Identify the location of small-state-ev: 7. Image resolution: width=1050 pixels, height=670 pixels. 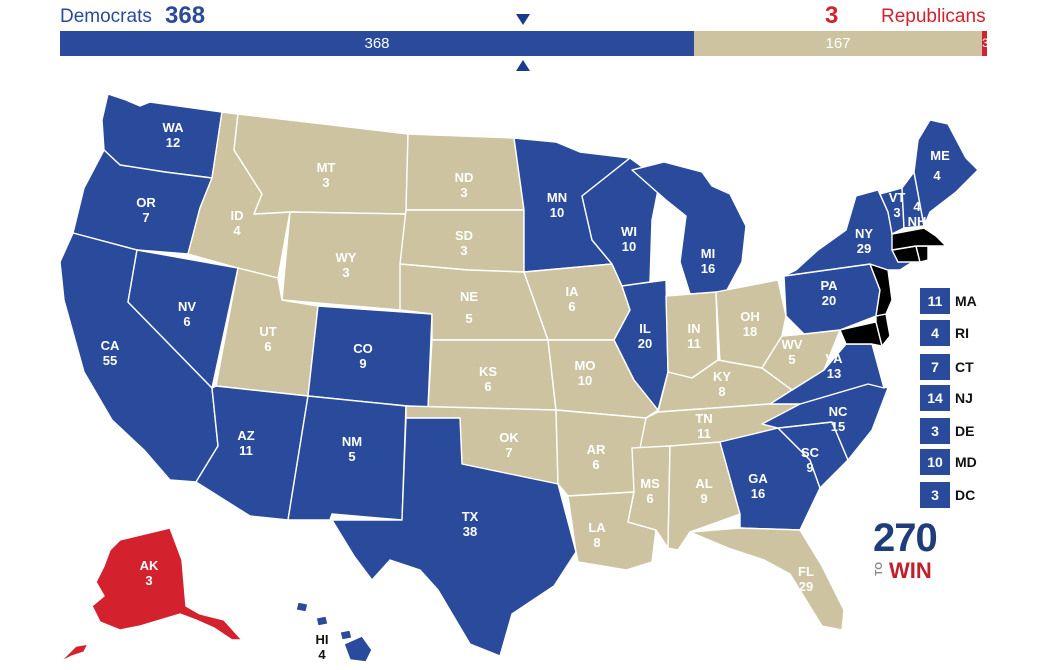
(935, 367).